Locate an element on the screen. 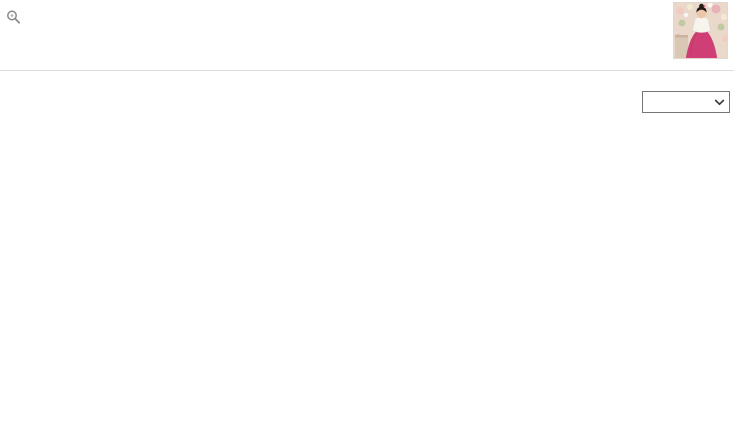 Image resolution: width=734 pixels, height=444 pixels. profile-photo-hanbok-illustration is located at coordinates (700, 30).